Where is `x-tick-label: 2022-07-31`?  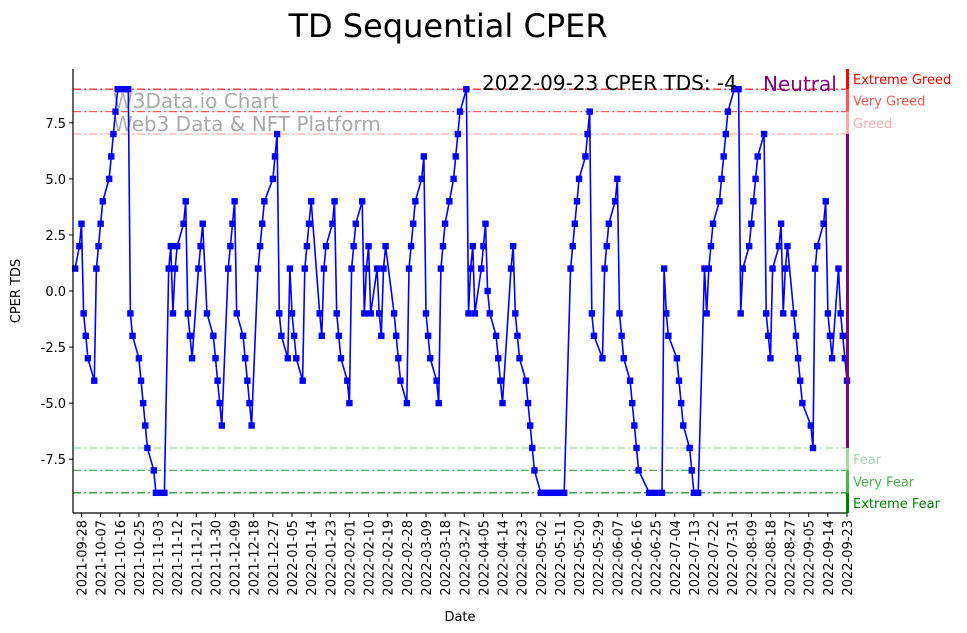 x-tick-label: 2022-07-31 is located at coordinates (733, 558).